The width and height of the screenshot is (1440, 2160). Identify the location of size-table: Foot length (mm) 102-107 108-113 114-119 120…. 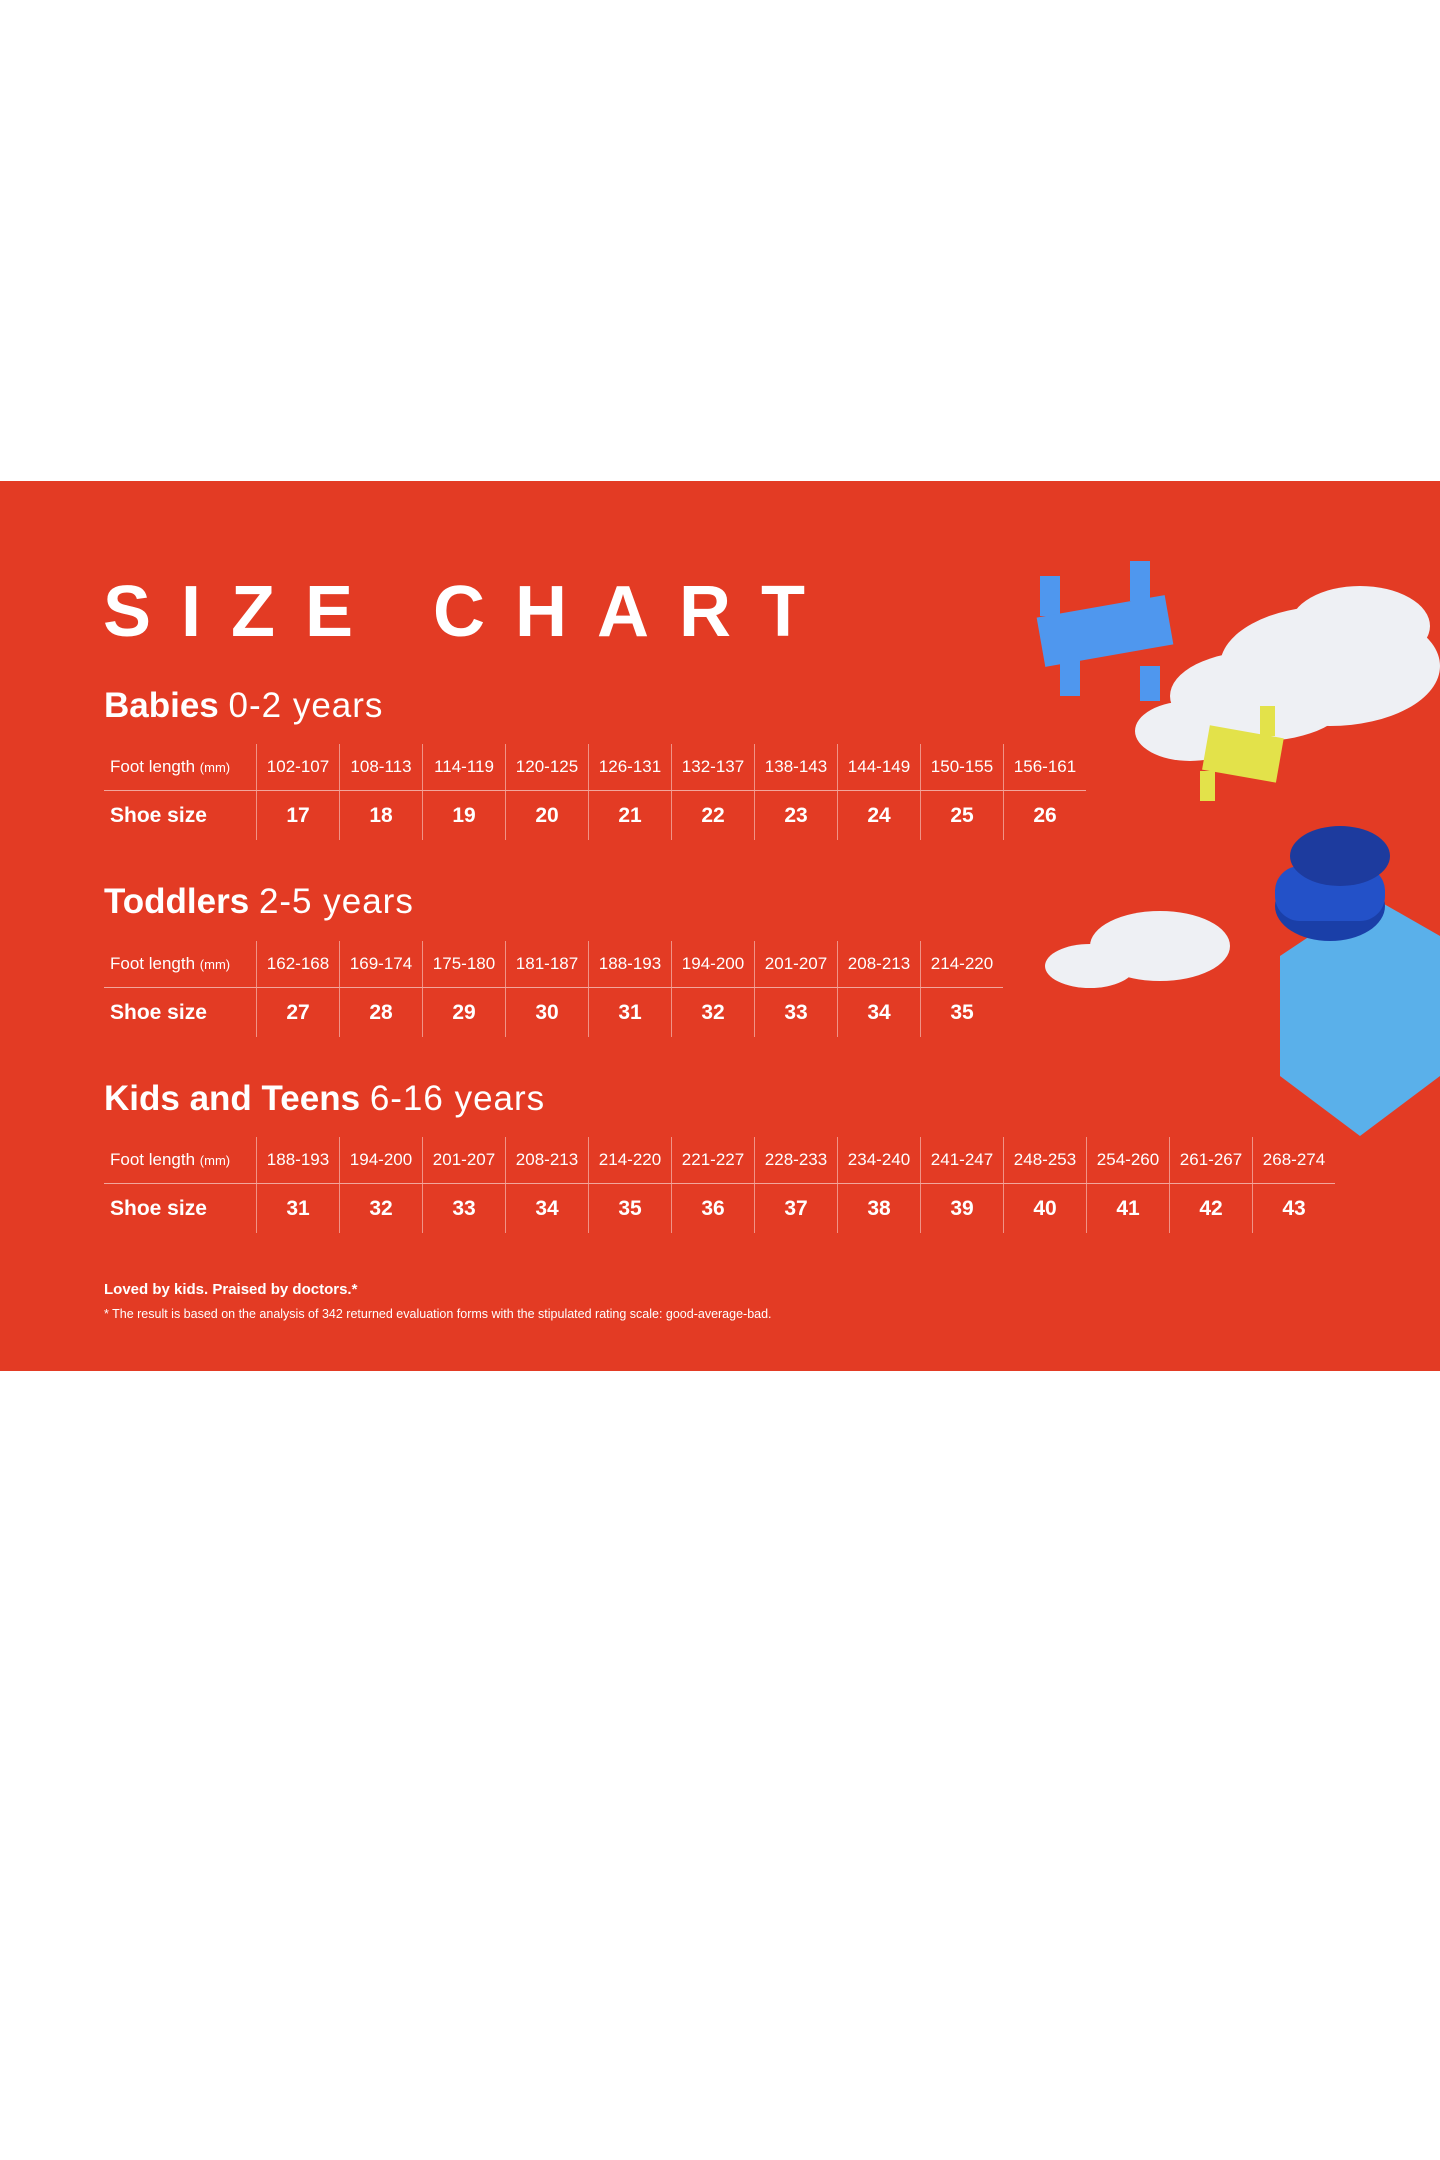
(595, 792).